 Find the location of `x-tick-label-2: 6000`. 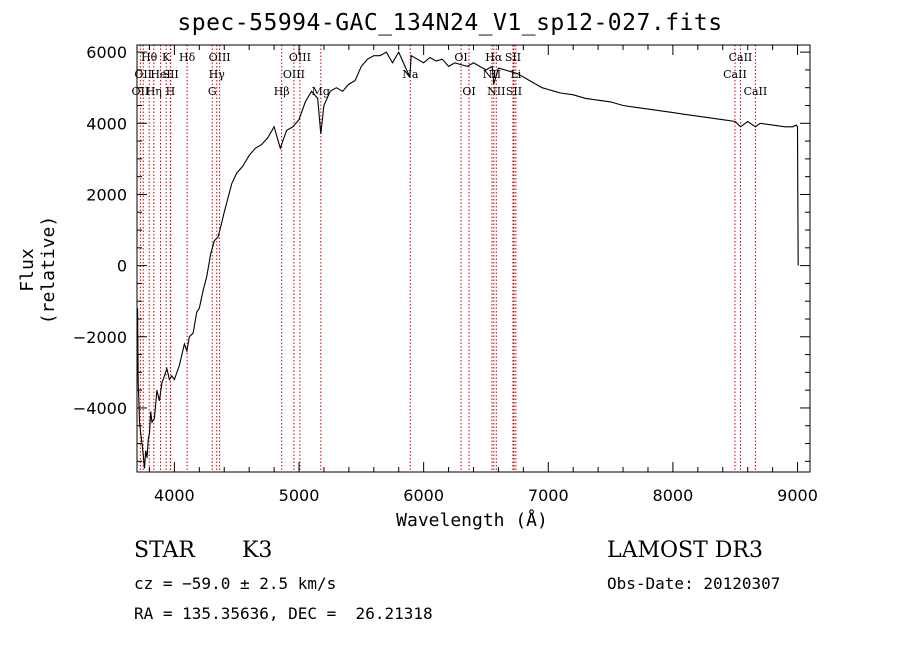

x-tick-label-2: 6000 is located at coordinates (423, 495).